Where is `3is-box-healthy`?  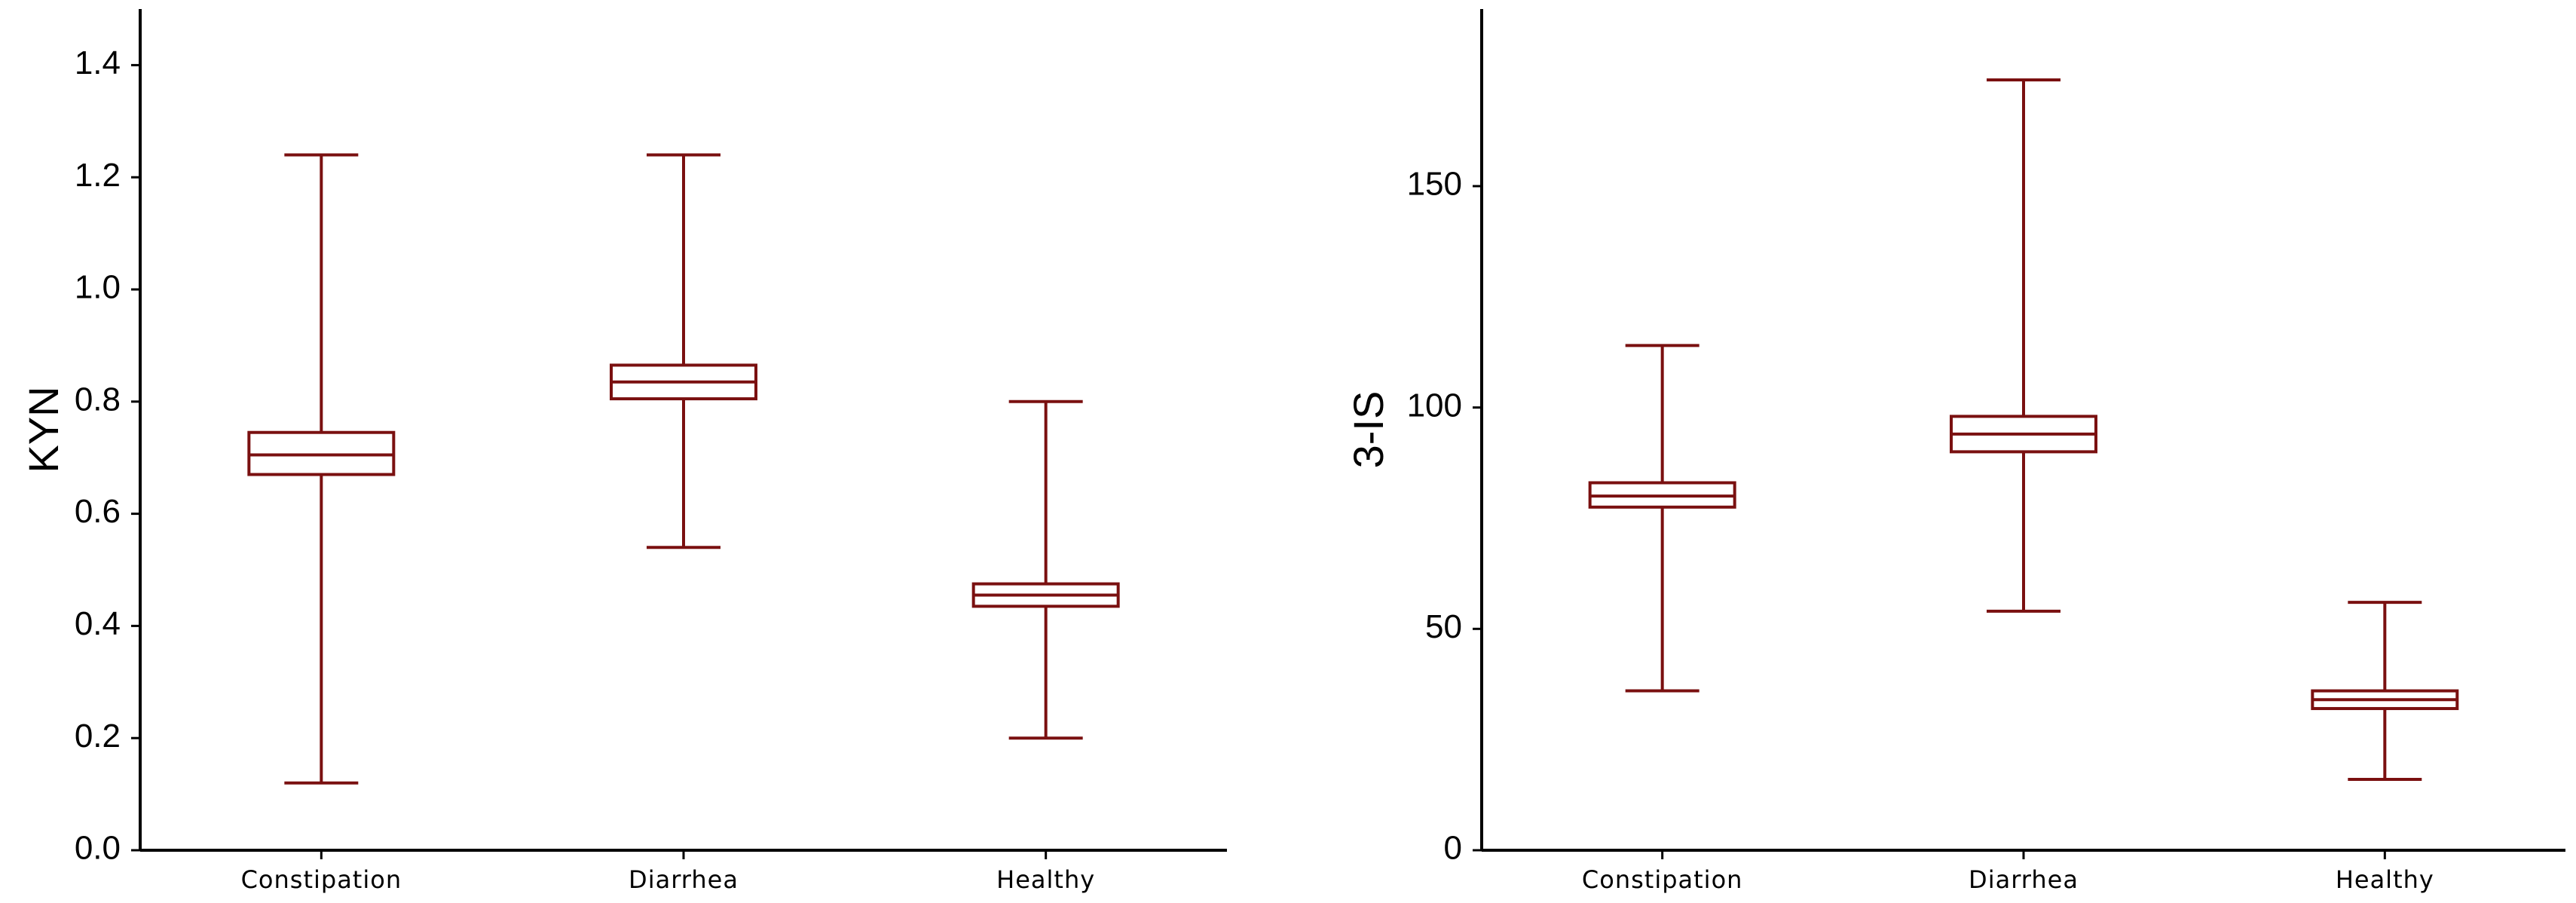
3is-box-healthy is located at coordinates (2385, 691).